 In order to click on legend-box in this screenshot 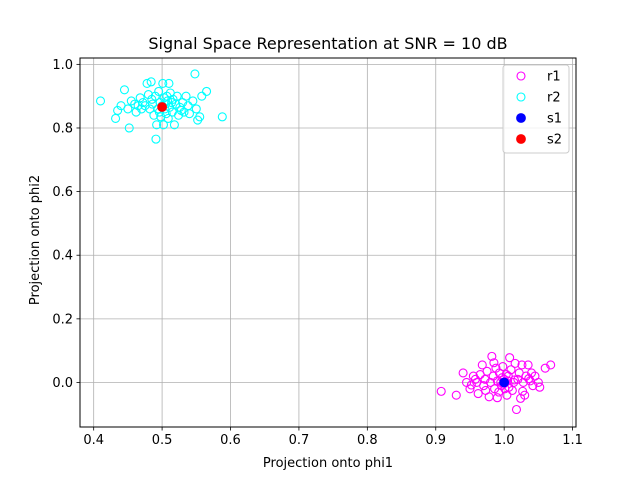, I will do `click(536, 109)`.